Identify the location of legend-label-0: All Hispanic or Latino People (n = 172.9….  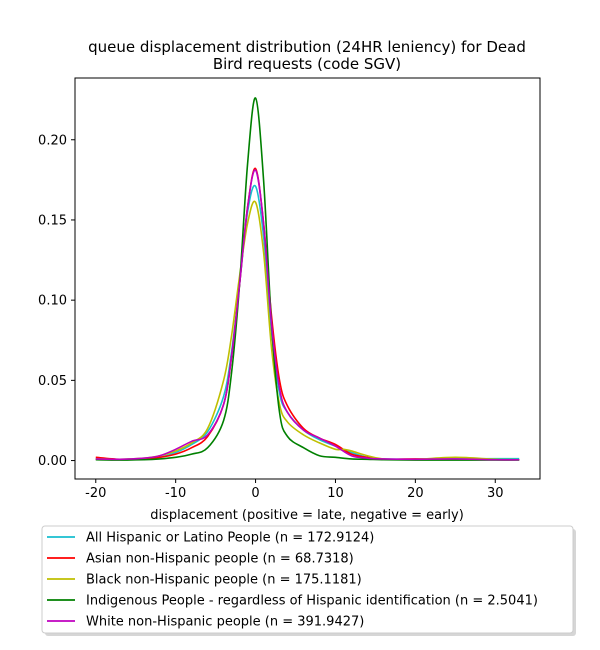
(230, 538).